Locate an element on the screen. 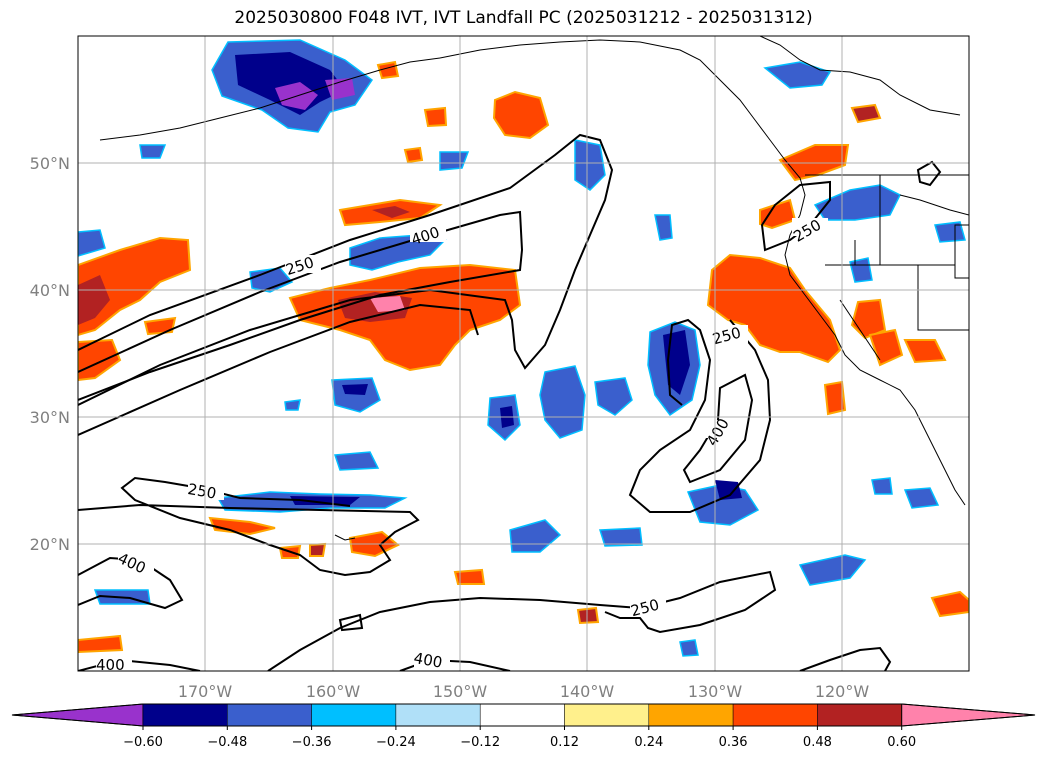 This screenshot has height=765, width=1047. contour-250-east is located at coordinates (700, 415).